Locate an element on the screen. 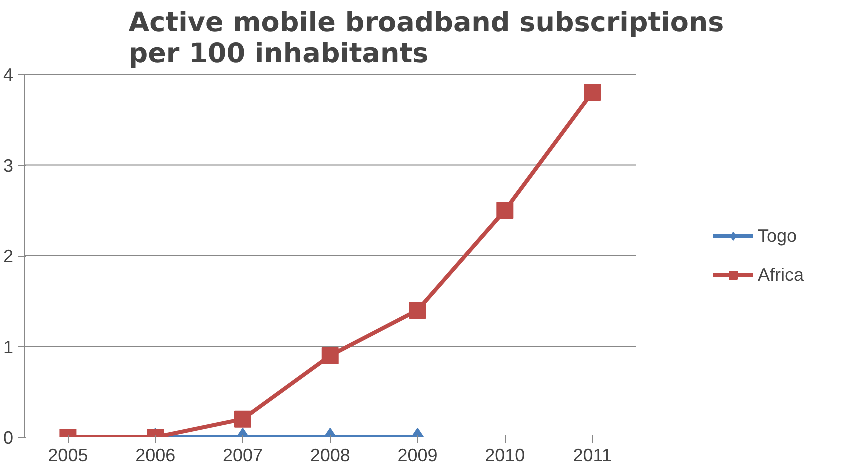 This screenshot has height=466, width=845. x-tick-label: 2010 is located at coordinates (505, 456).